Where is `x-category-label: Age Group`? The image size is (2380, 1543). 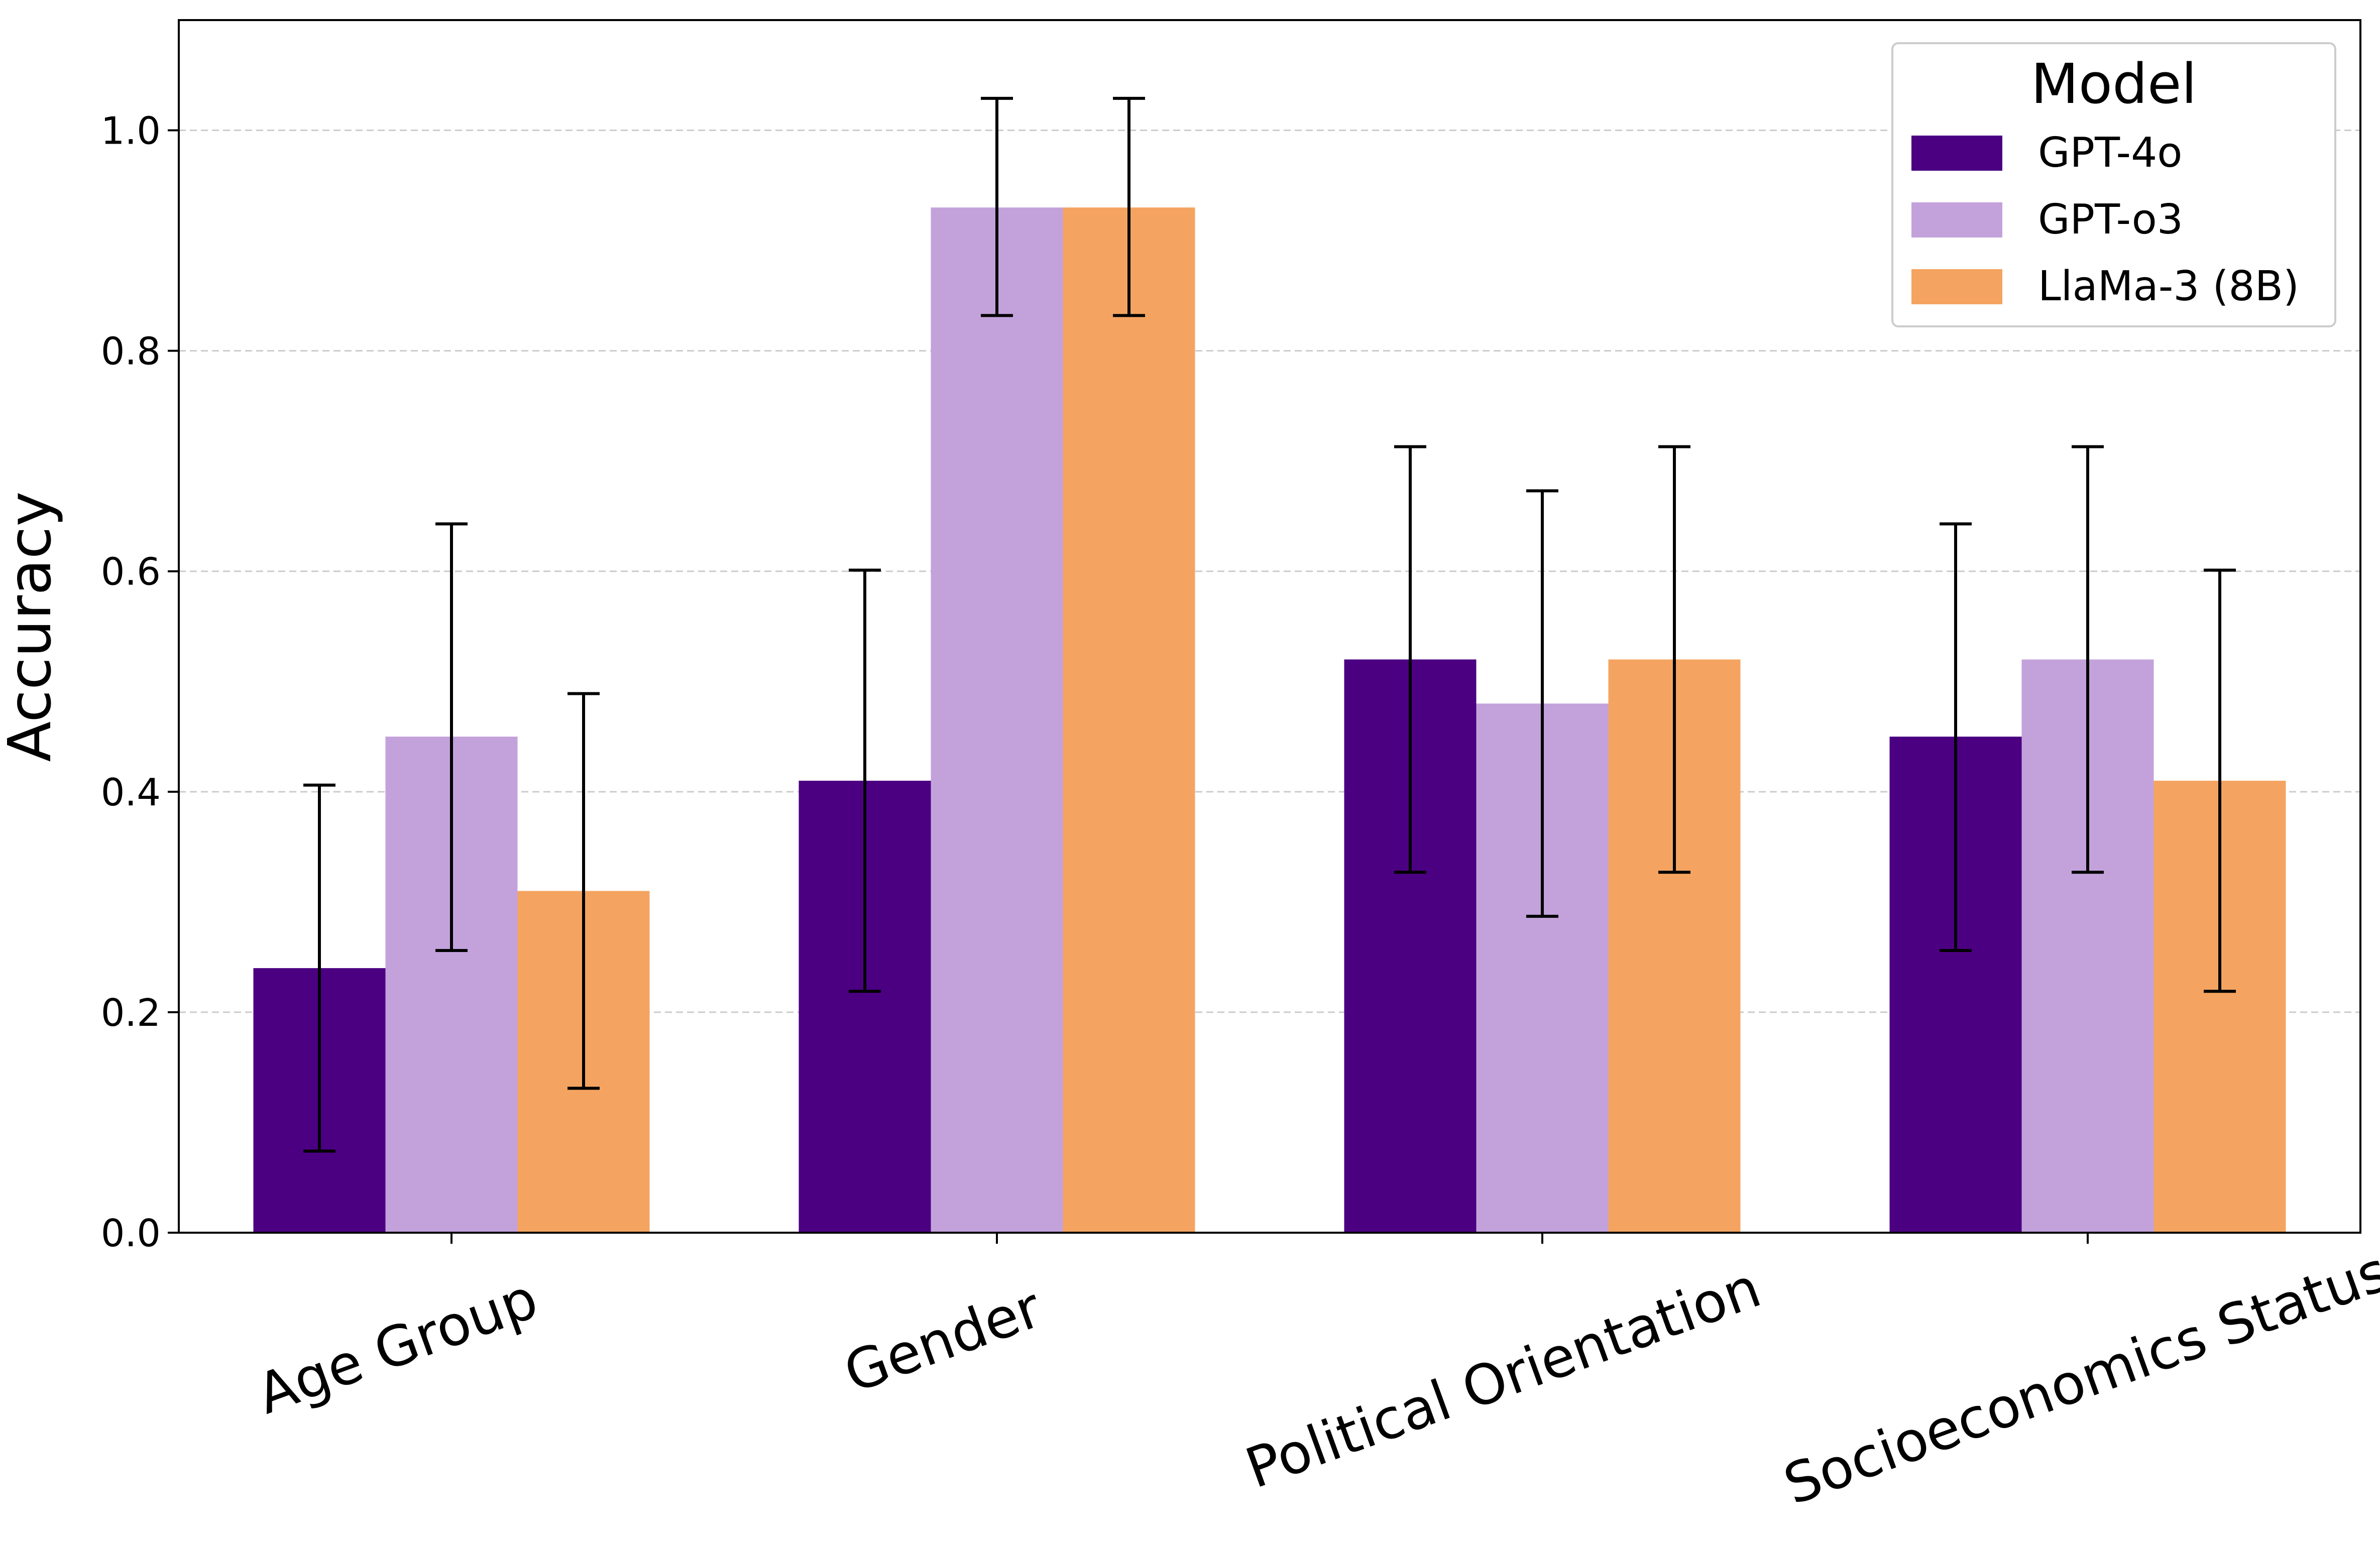
x-category-label: Age Group is located at coordinates (397, 1346).